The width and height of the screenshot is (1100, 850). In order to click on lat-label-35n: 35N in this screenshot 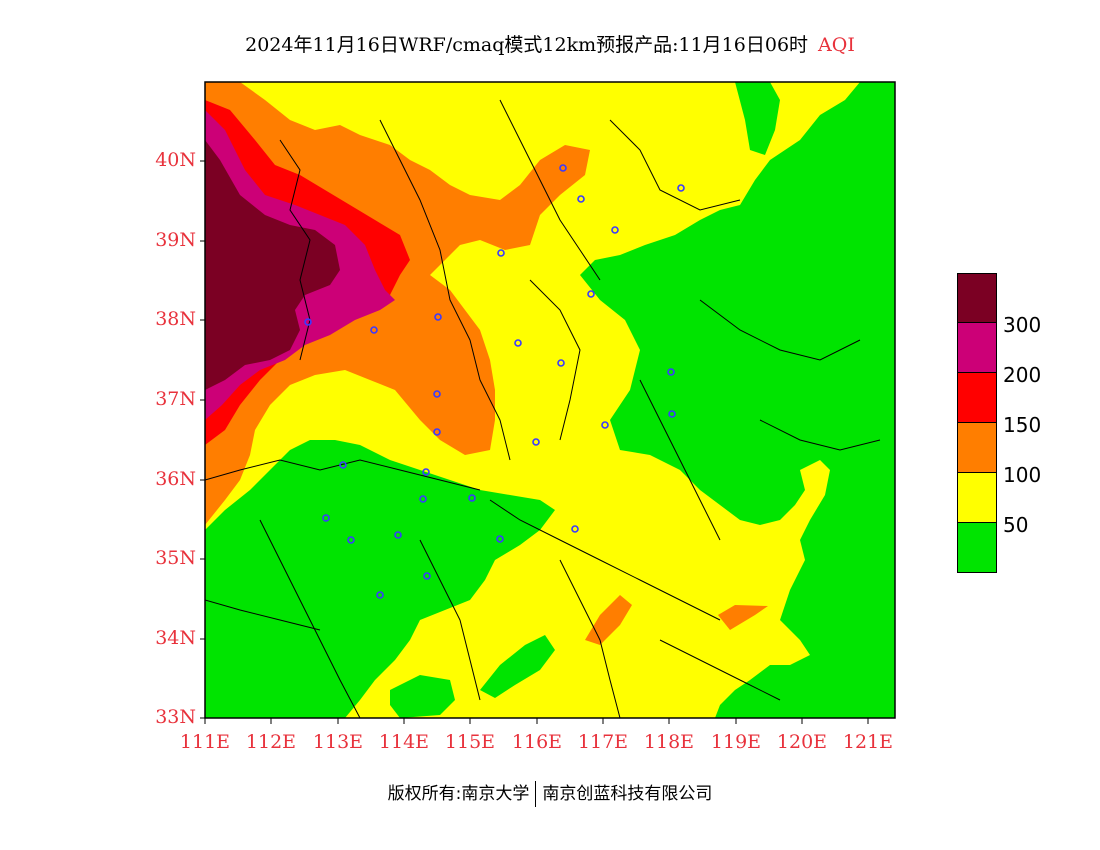, I will do `click(175, 558)`.